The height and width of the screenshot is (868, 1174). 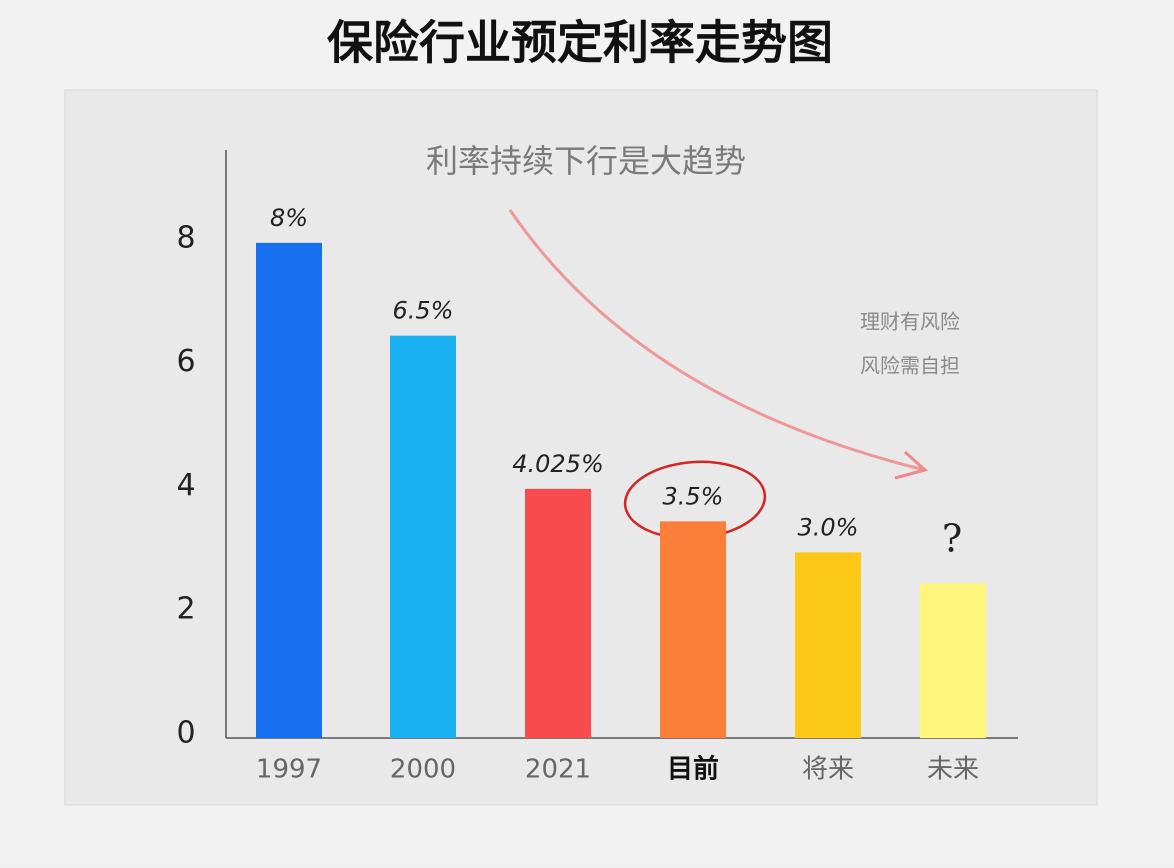 I want to click on x-tick-label: 2021, so click(x=558, y=770).